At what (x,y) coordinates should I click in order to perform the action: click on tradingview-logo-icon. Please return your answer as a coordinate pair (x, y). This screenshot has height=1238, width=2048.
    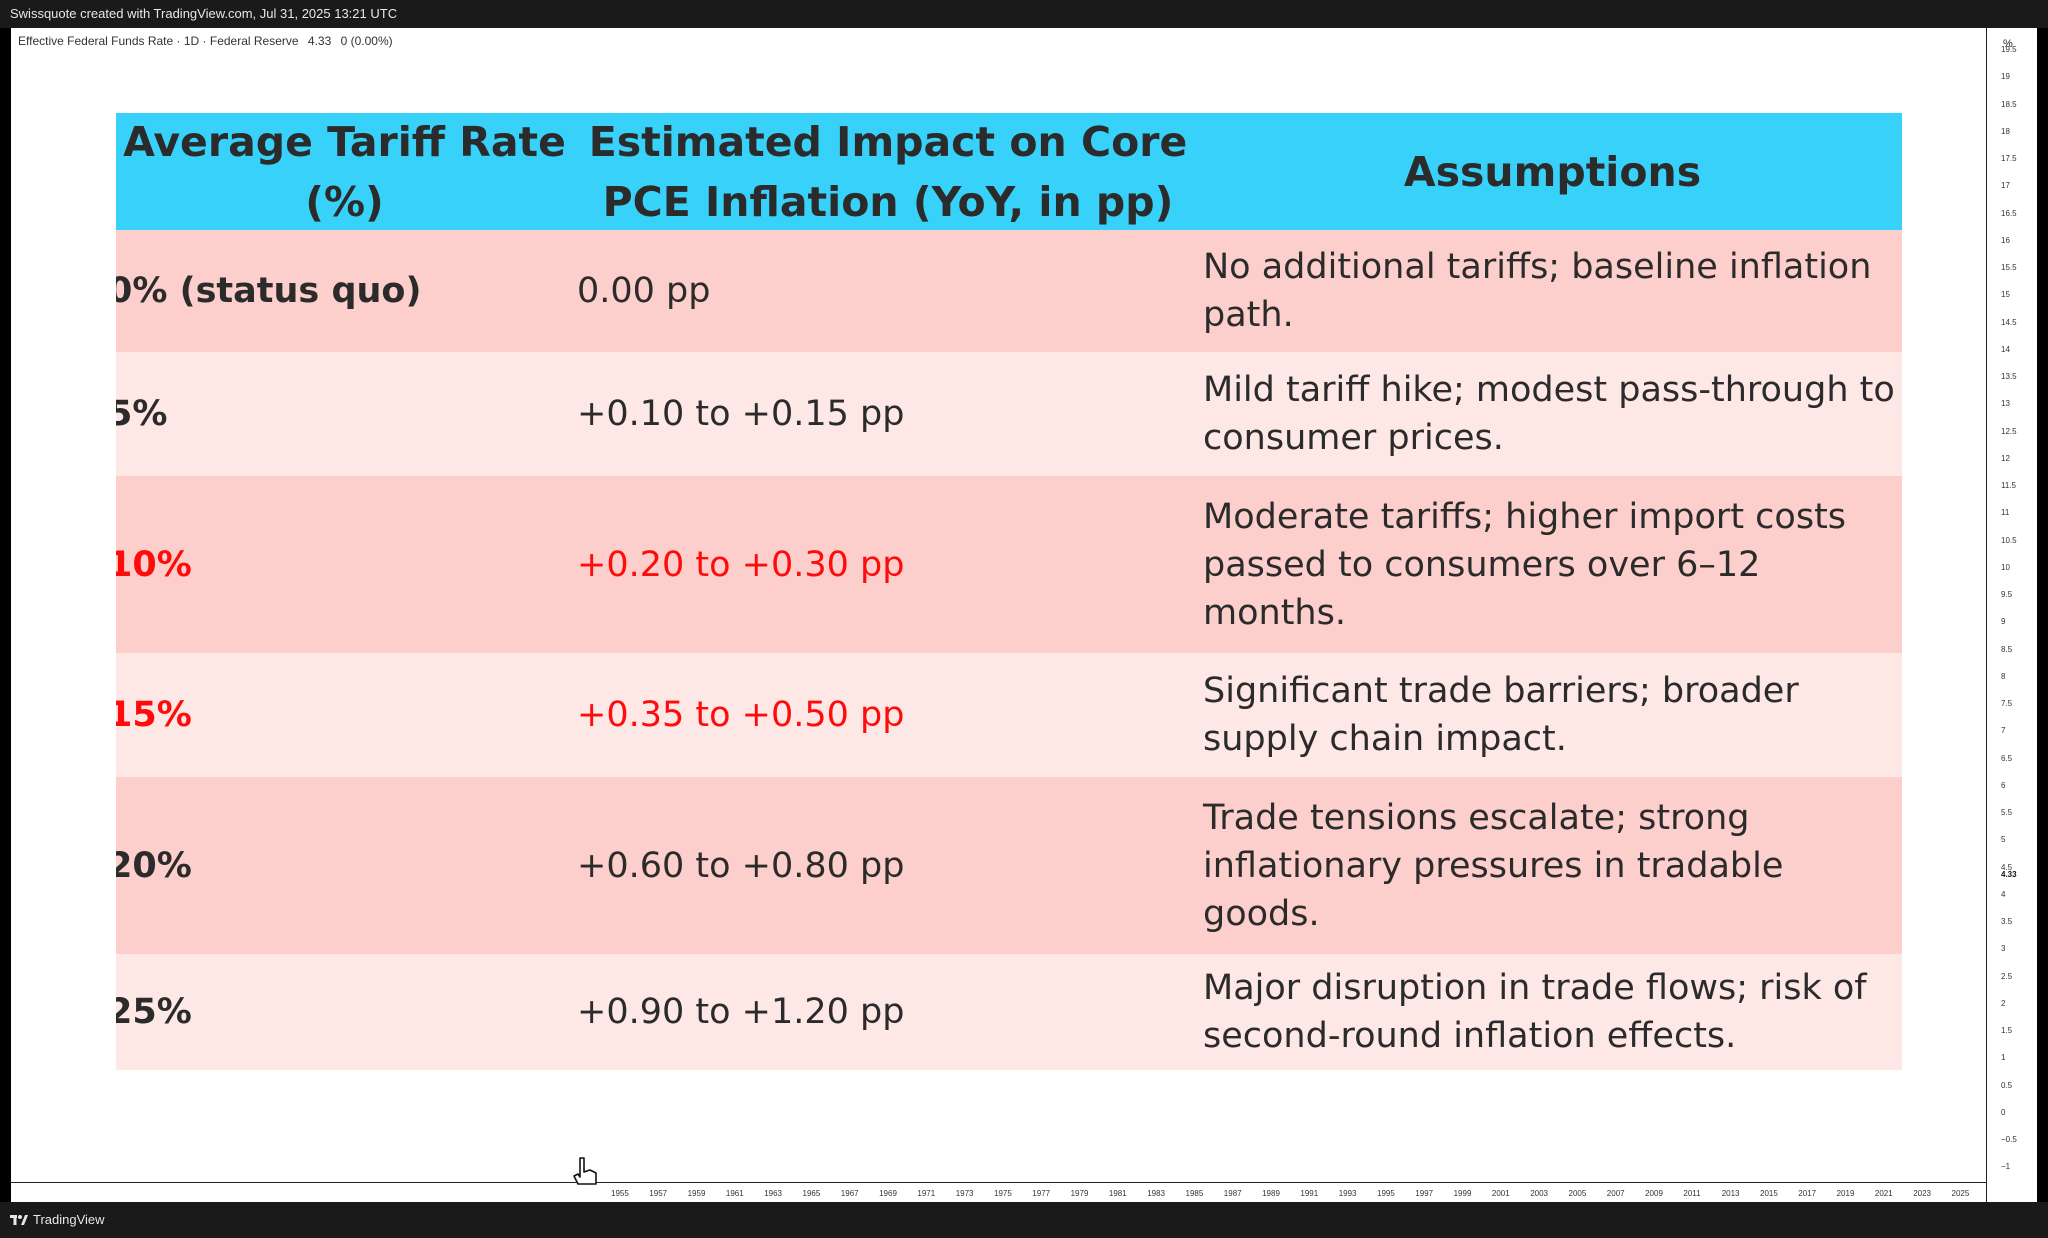
    Looking at the image, I should click on (19, 1219).